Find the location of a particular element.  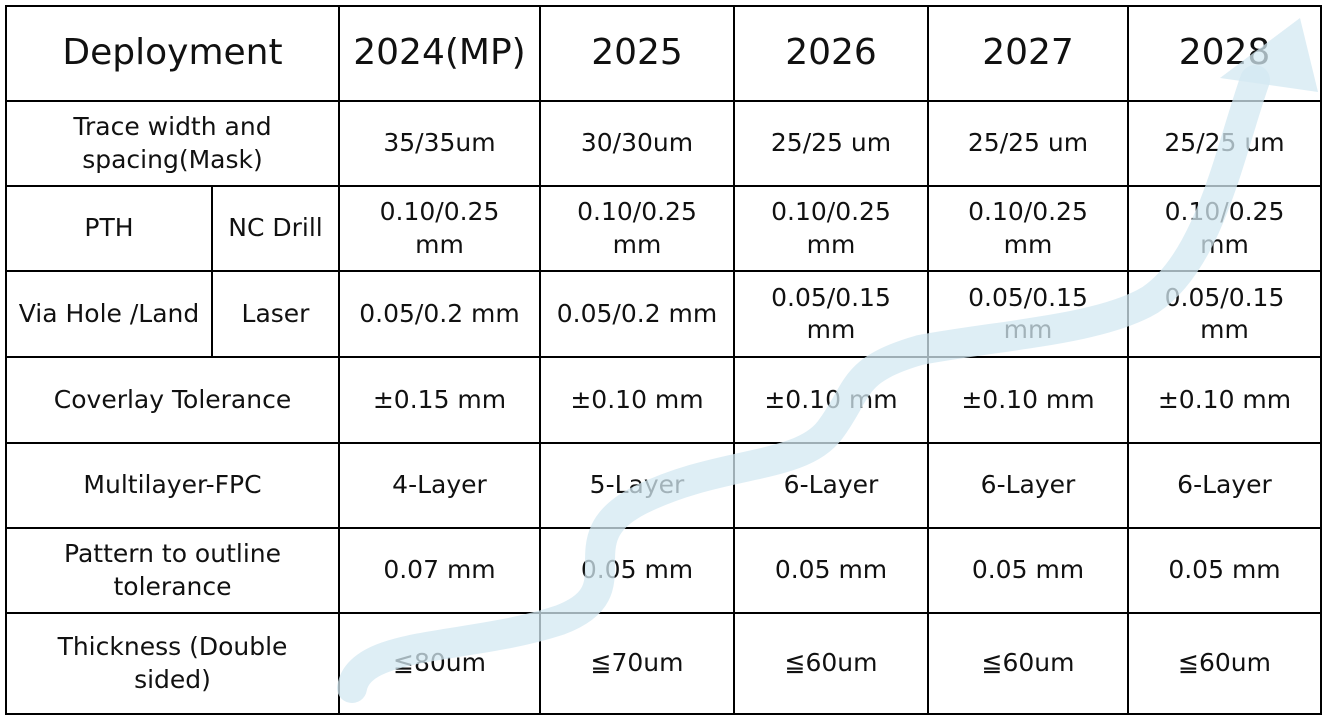

value-cell: 25/25 um is located at coordinates (831, 143).